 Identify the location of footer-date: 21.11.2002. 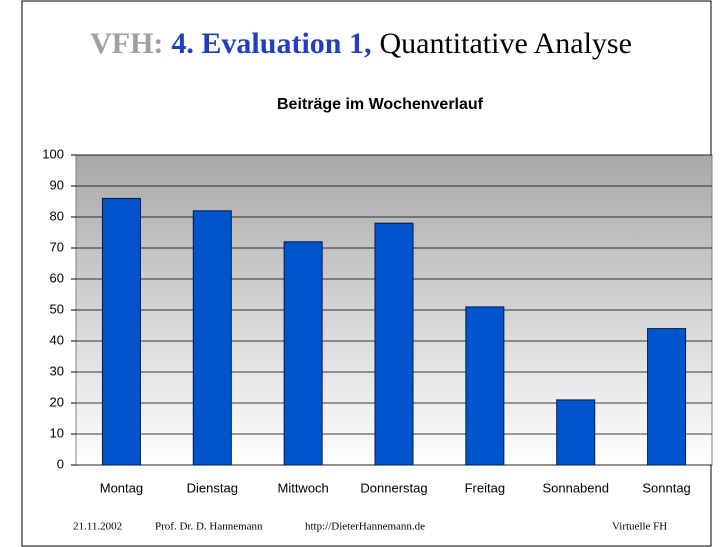
(97, 527).